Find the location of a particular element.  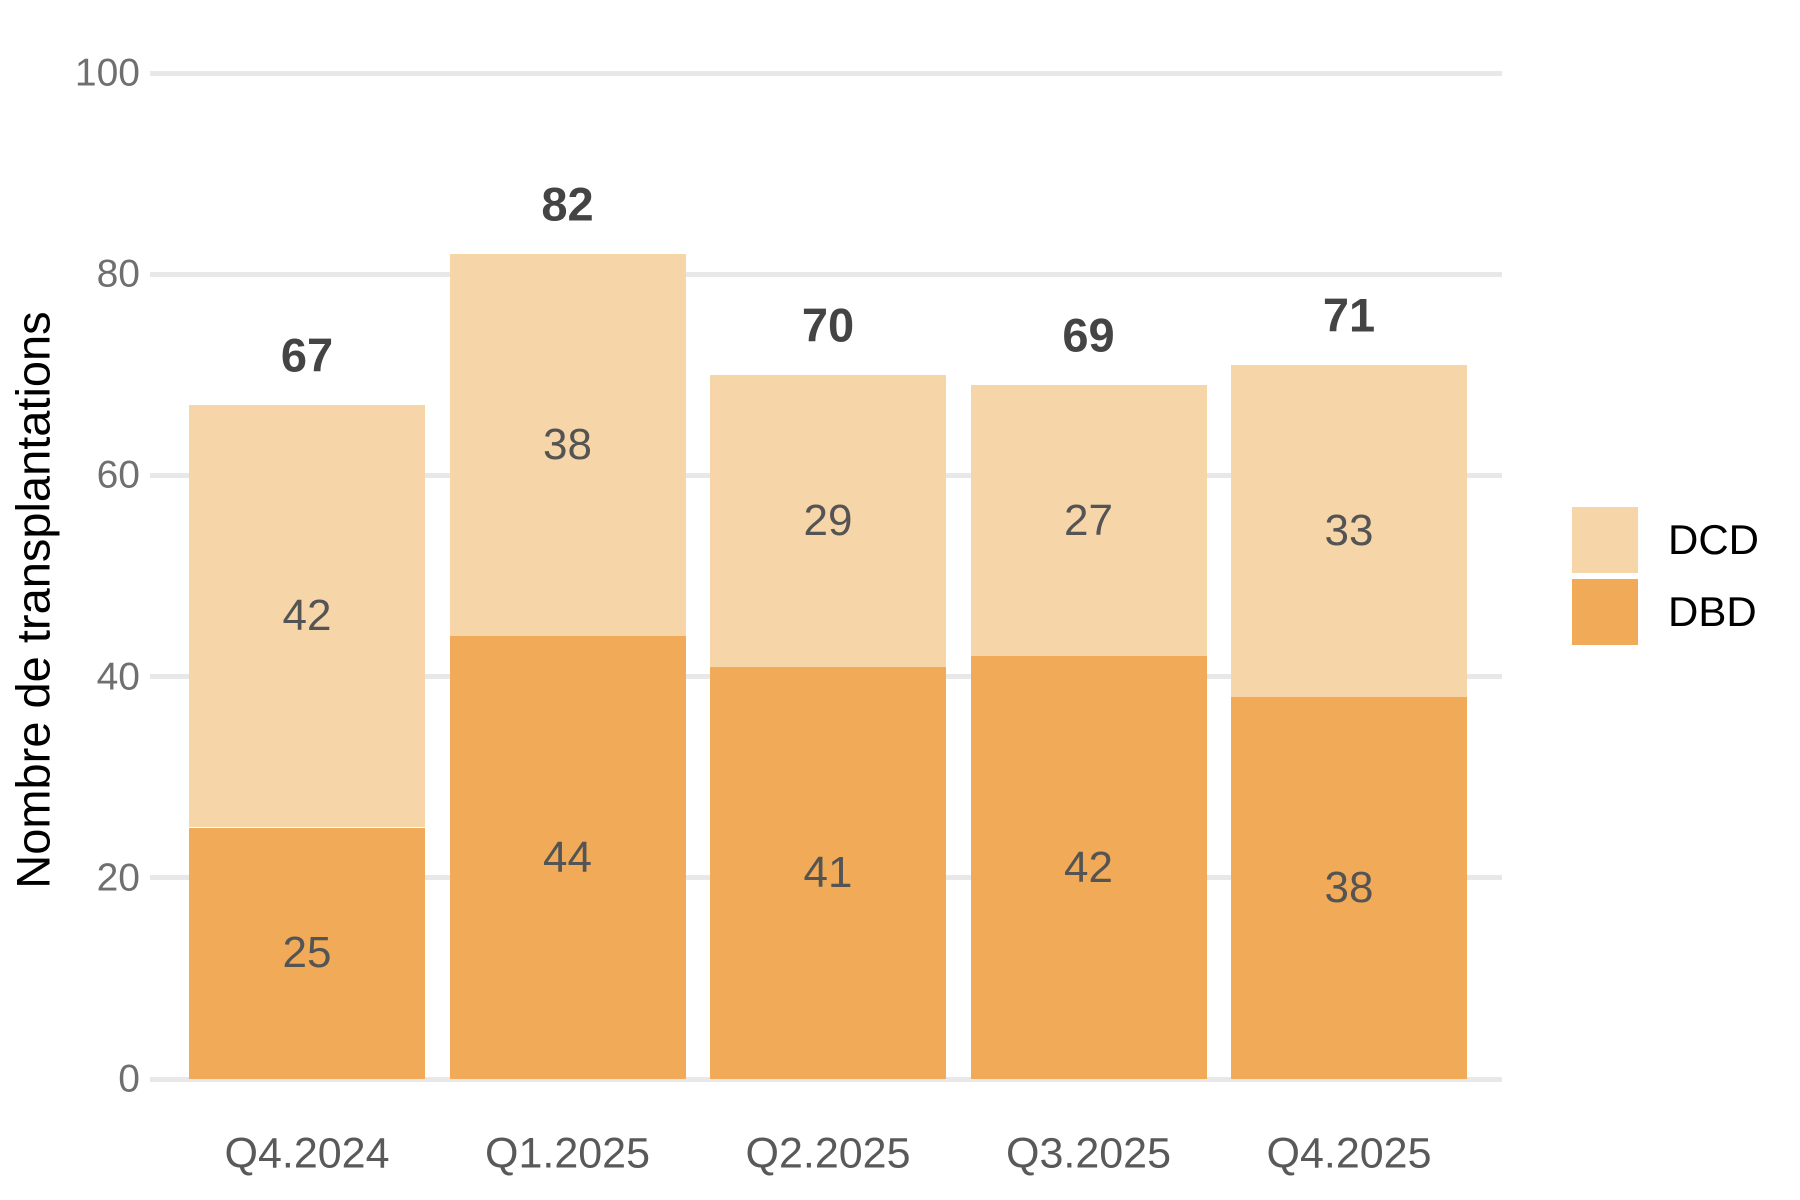

legend-swatch-dbd is located at coordinates (1605, 612).